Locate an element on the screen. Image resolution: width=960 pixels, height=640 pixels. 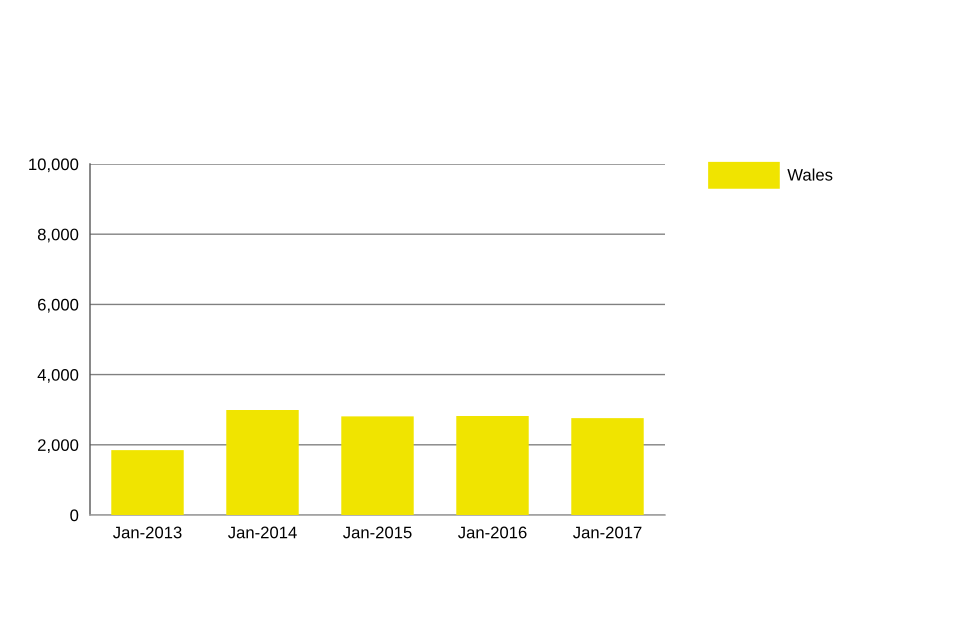
x-tick-label: Jan-2014 is located at coordinates (262, 532).